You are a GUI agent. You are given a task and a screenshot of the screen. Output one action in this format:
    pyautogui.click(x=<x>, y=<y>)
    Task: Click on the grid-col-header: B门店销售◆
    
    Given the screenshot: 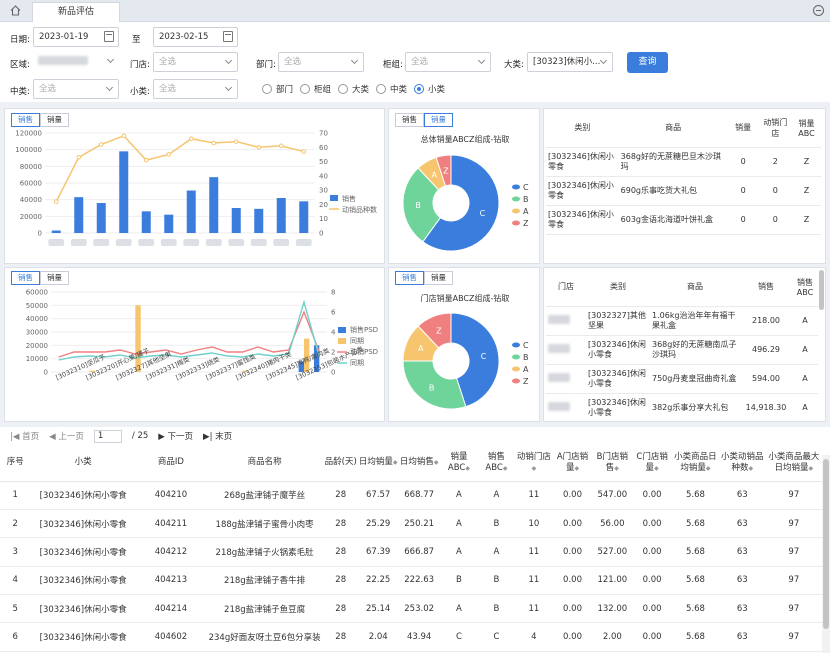 What is the action you would take?
    pyautogui.click(x=612, y=463)
    